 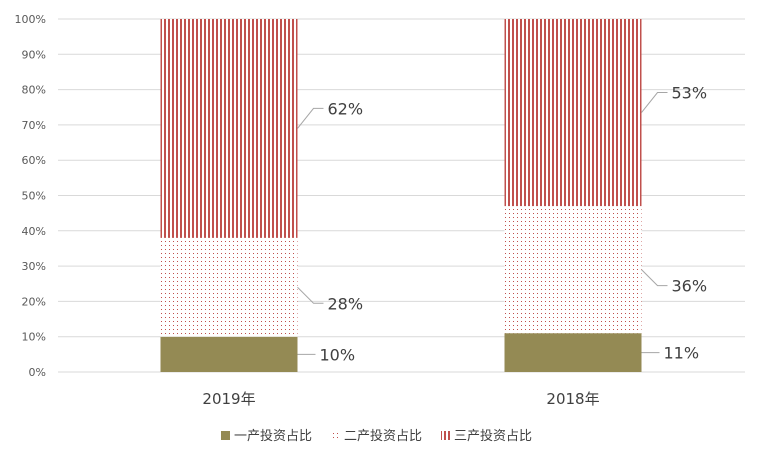 I want to click on data-label: 53%, so click(x=690, y=93).